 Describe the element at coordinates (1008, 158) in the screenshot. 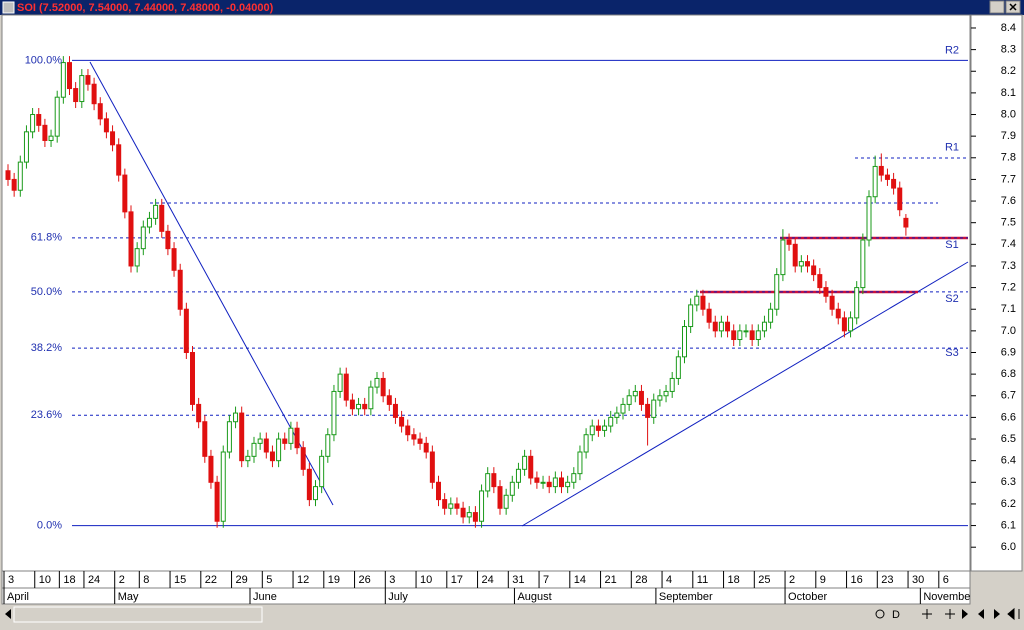

I see `y-tick-label: 7.8` at that location.